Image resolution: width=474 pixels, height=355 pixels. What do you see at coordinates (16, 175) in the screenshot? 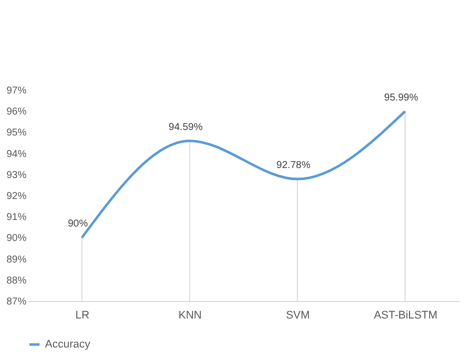
I see `y-tick-label: 93%` at bounding box center [16, 175].